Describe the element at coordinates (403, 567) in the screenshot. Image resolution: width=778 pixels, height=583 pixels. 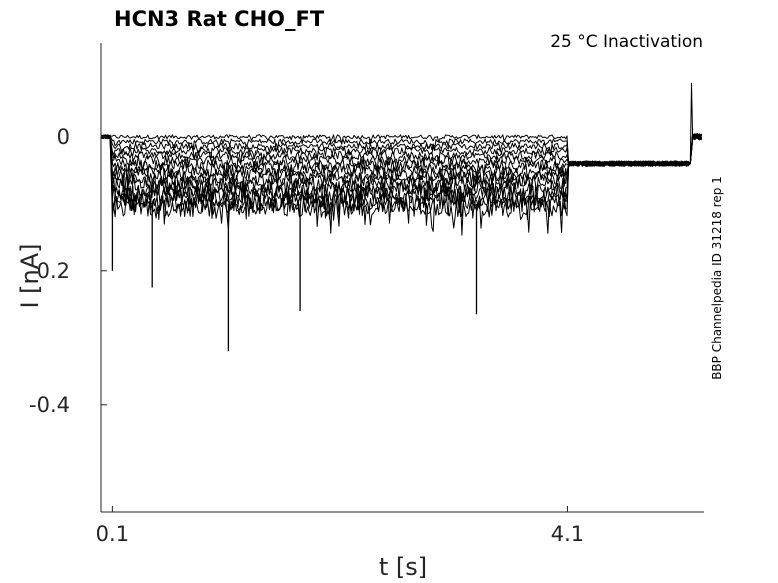
I see `x-axis-label: t [s]` at that location.